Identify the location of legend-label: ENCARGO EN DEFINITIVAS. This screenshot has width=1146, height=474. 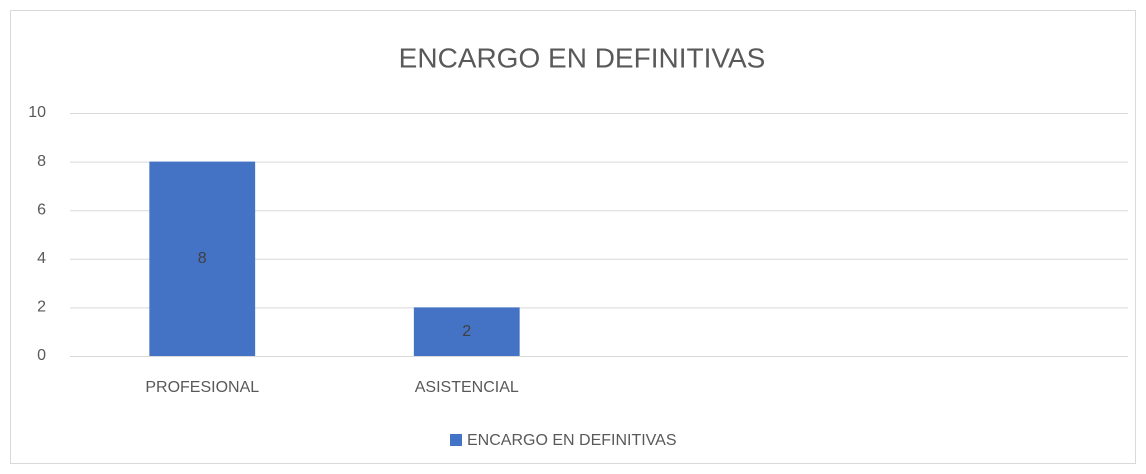
(572, 440).